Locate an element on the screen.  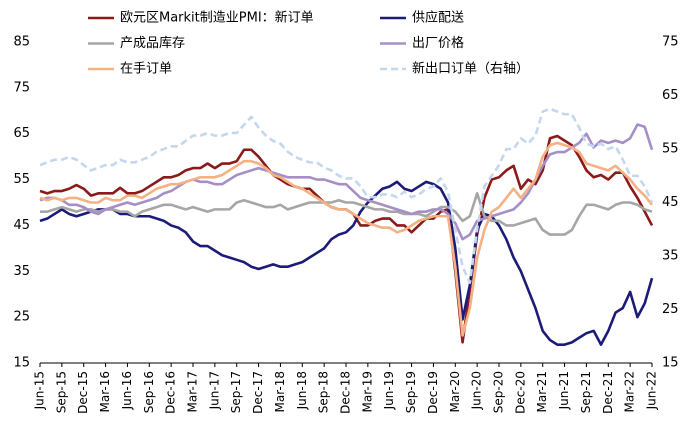
x-tick-label: Mar-21 is located at coordinates (542, 391).